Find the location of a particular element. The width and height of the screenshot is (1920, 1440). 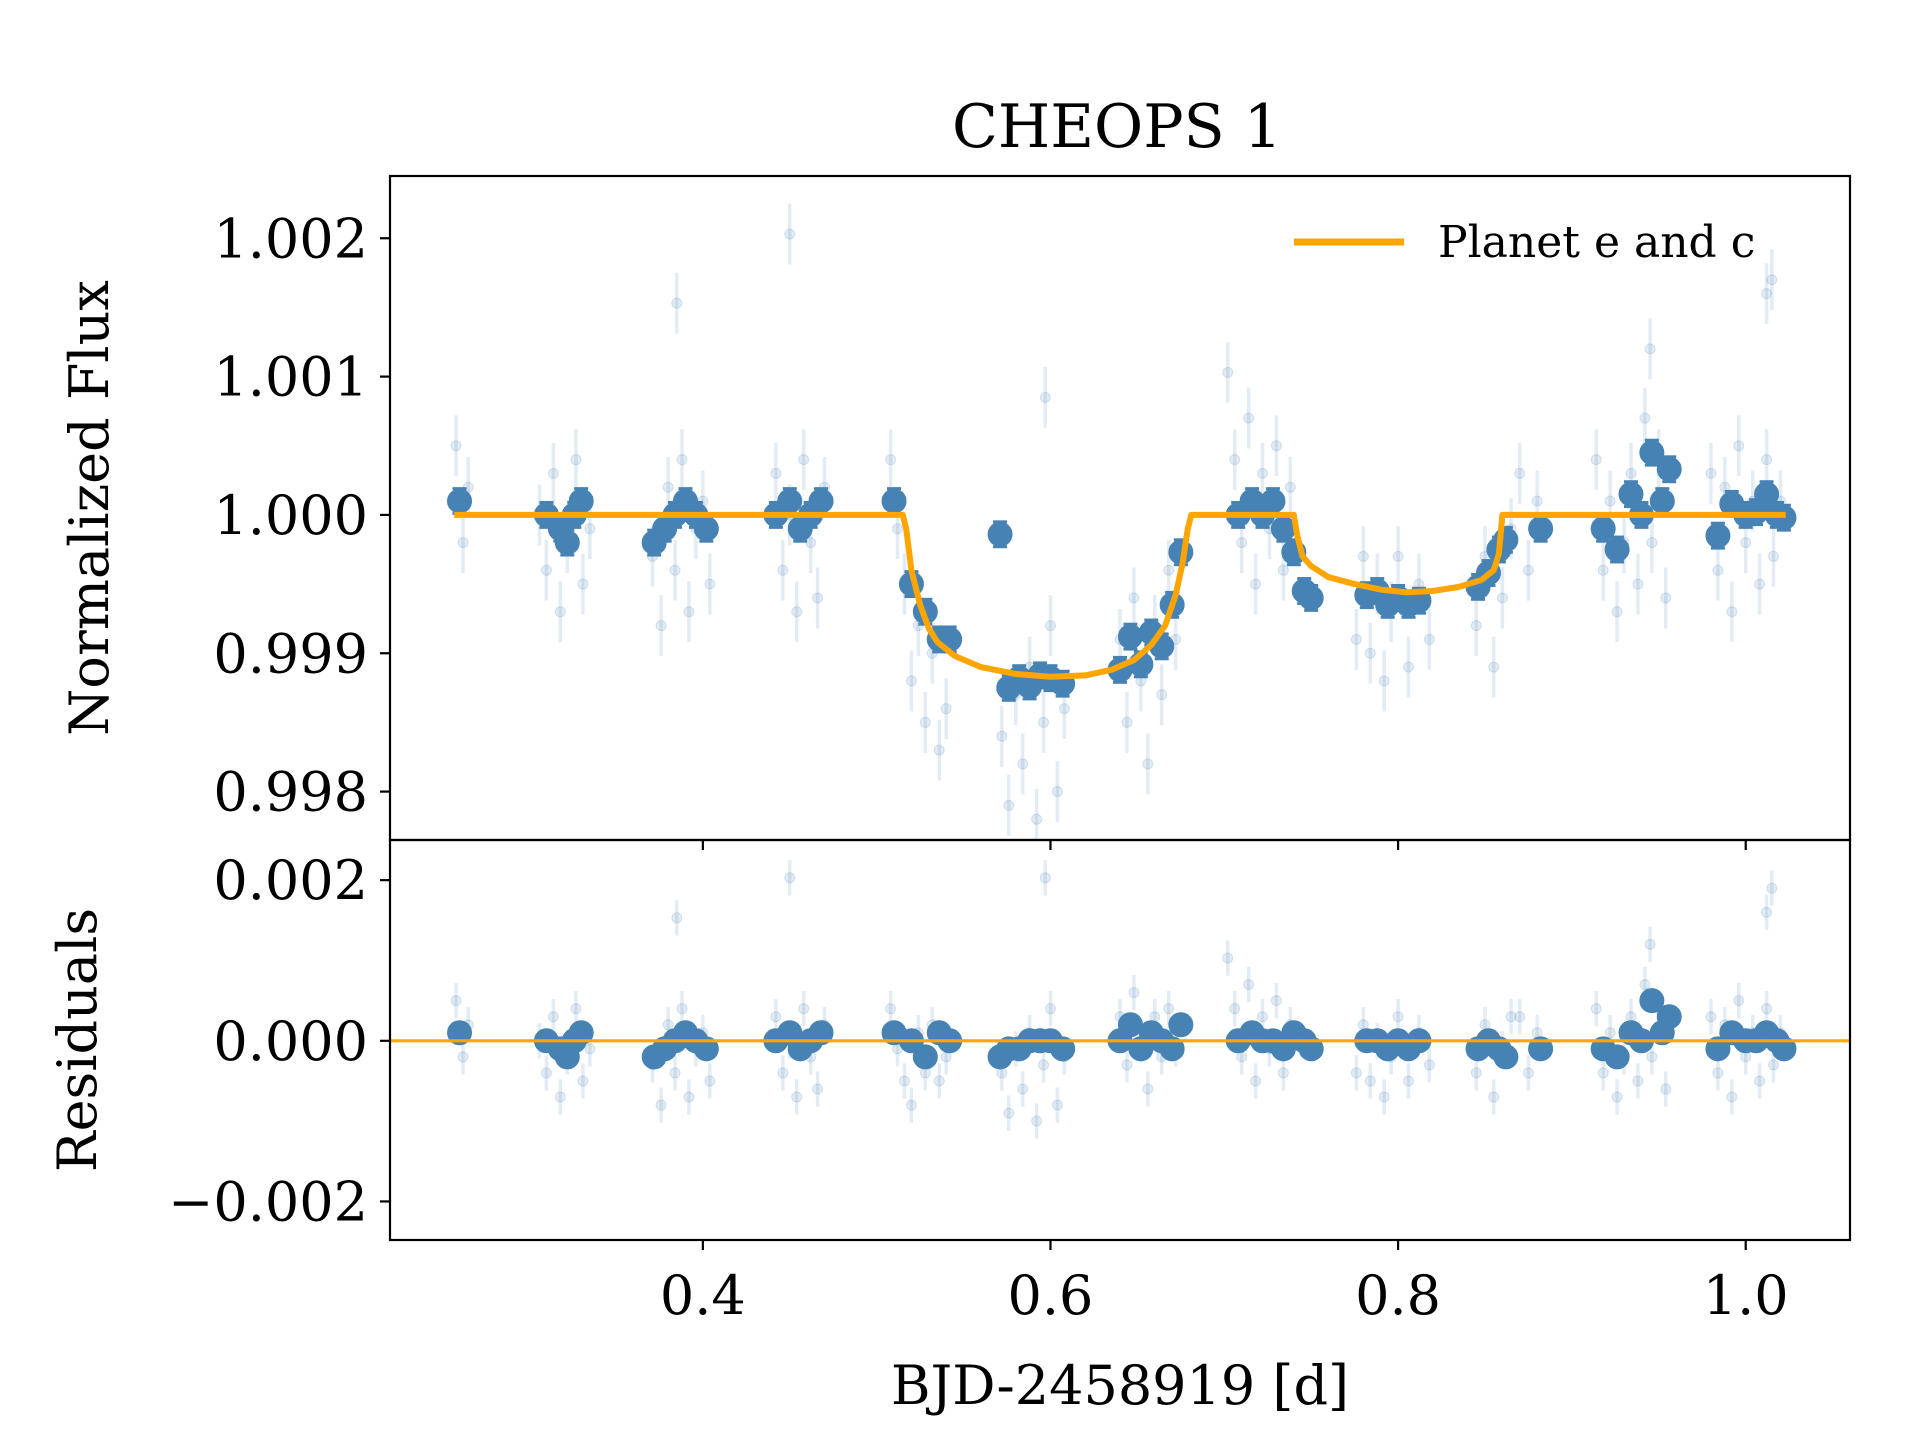

top-y-tick-label: 0.998 is located at coordinates (290, 792).